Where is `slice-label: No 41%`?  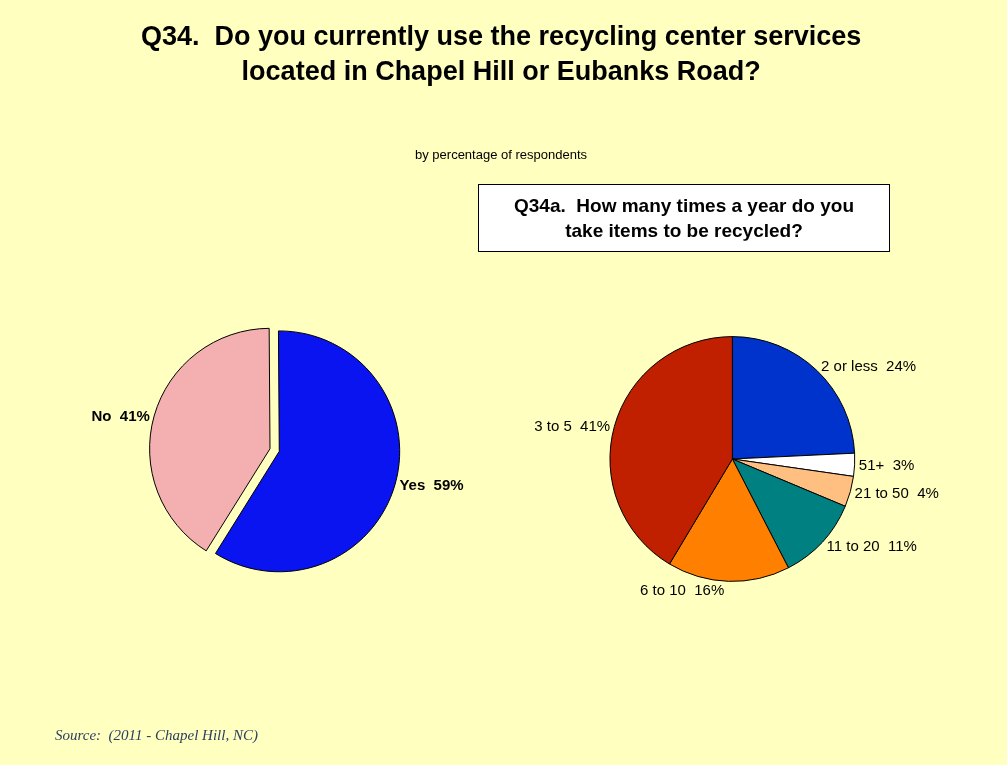 slice-label: No 41% is located at coordinates (120, 415).